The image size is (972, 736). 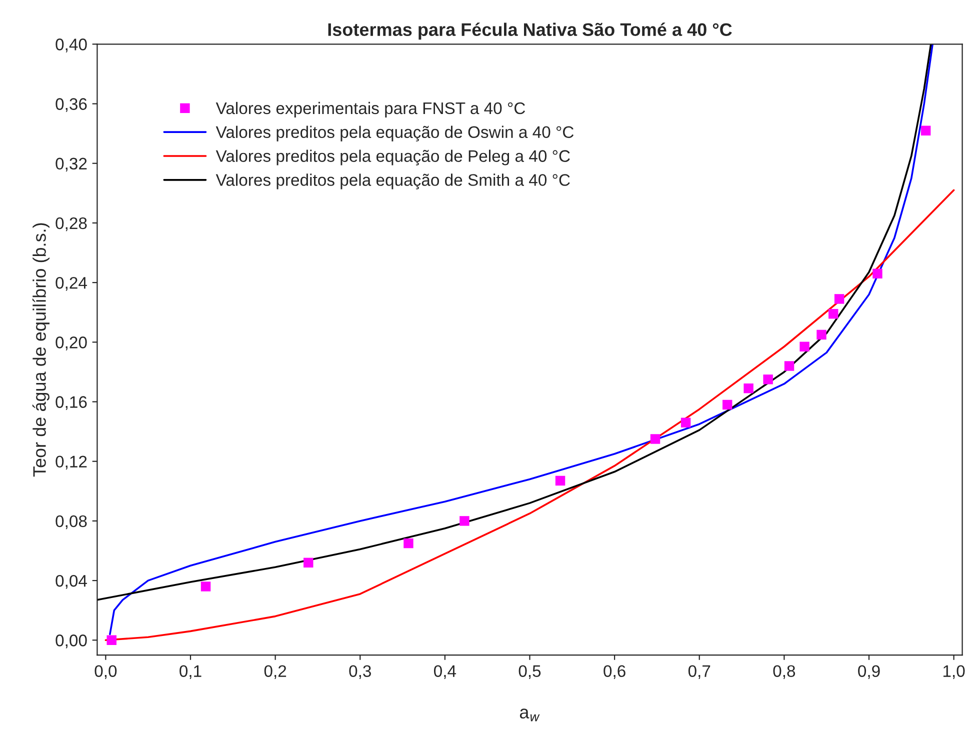 I want to click on y-tick-label: 0,16, so click(x=71, y=403).